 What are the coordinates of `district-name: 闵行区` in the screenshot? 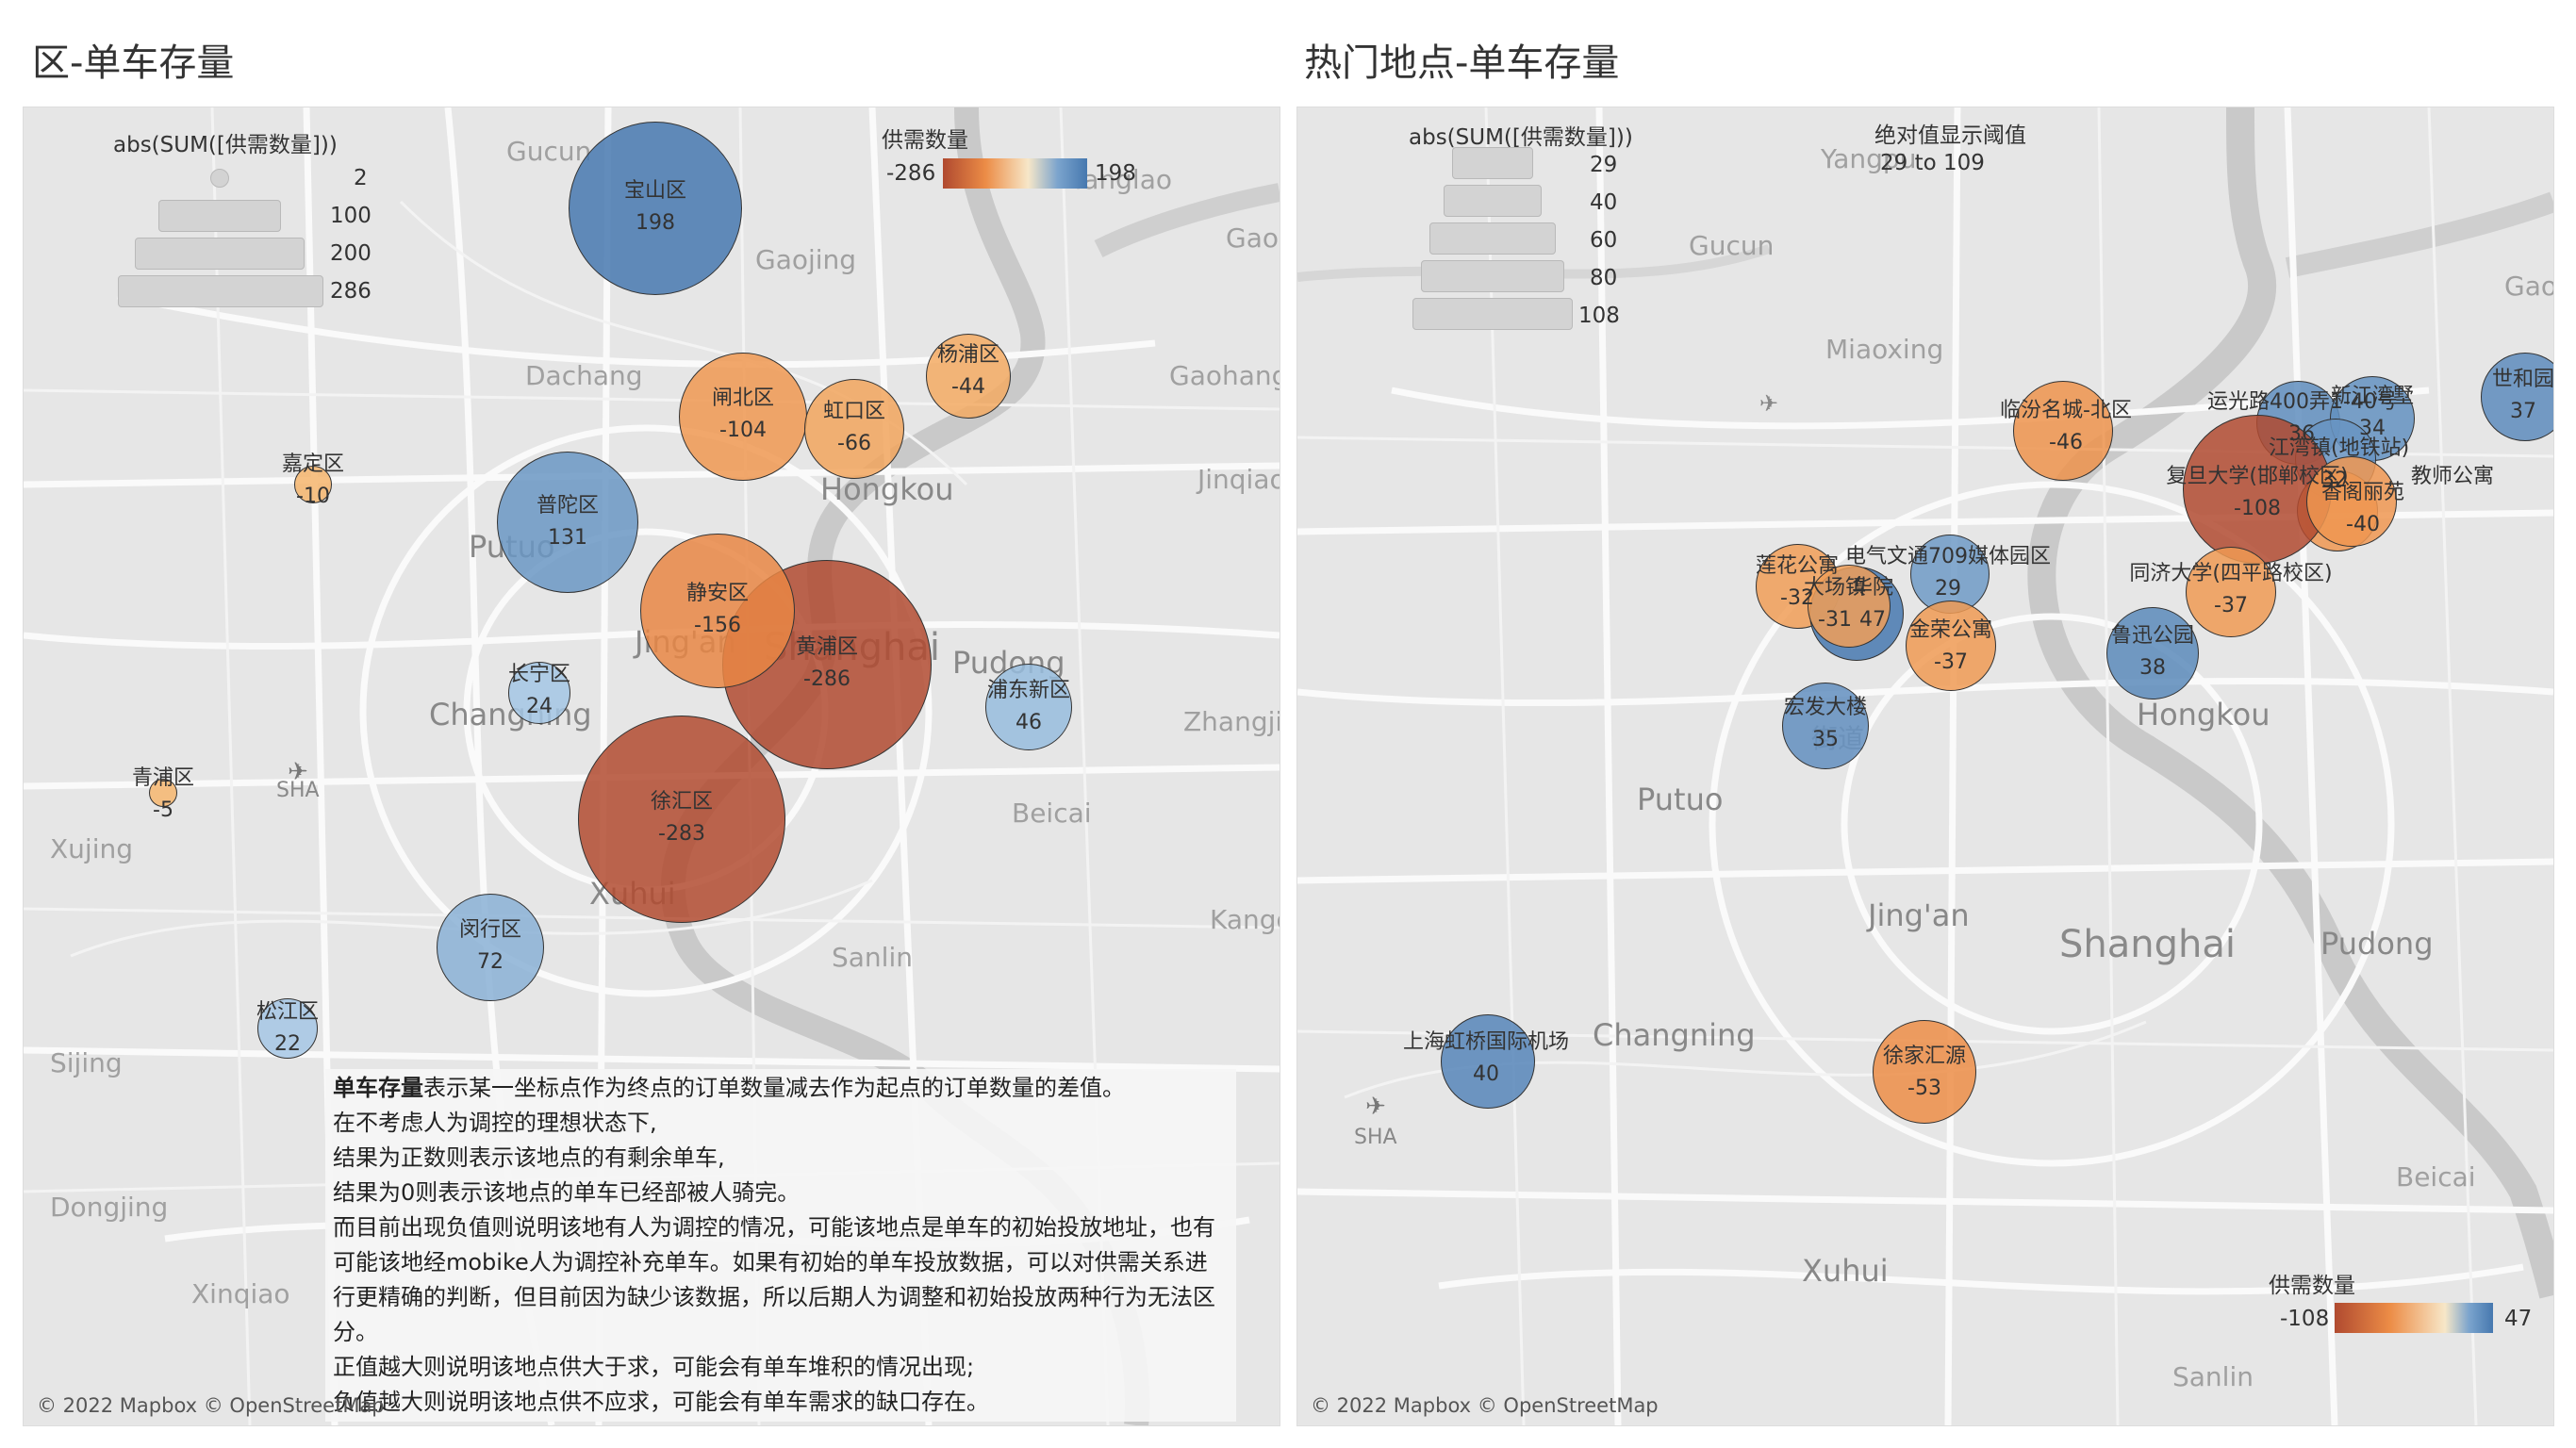 It's located at (489, 930).